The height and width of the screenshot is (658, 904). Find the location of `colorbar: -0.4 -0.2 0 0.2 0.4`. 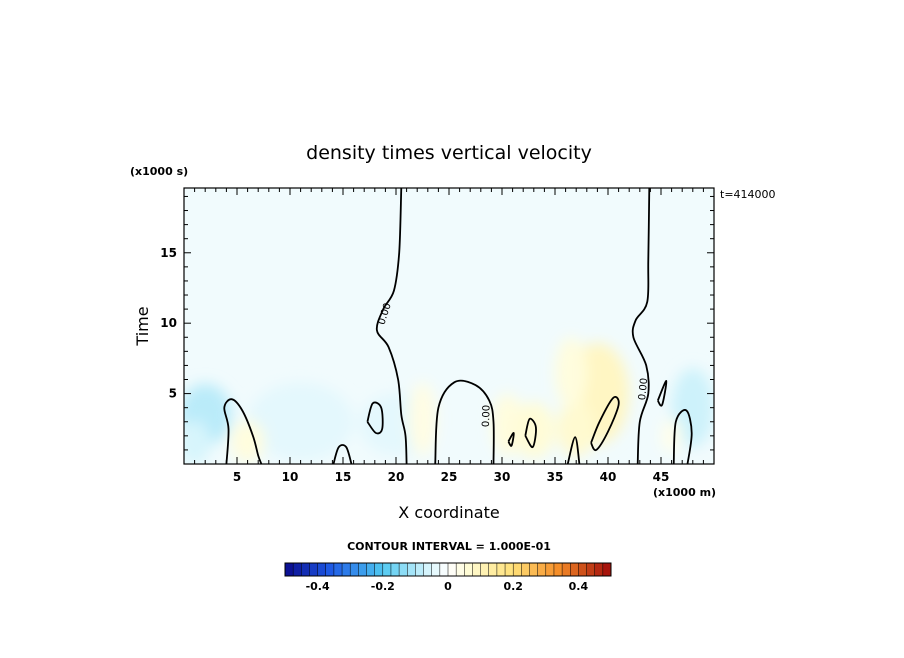

colorbar: -0.4 -0.2 0 0.2 0.4 is located at coordinates (448, 577).